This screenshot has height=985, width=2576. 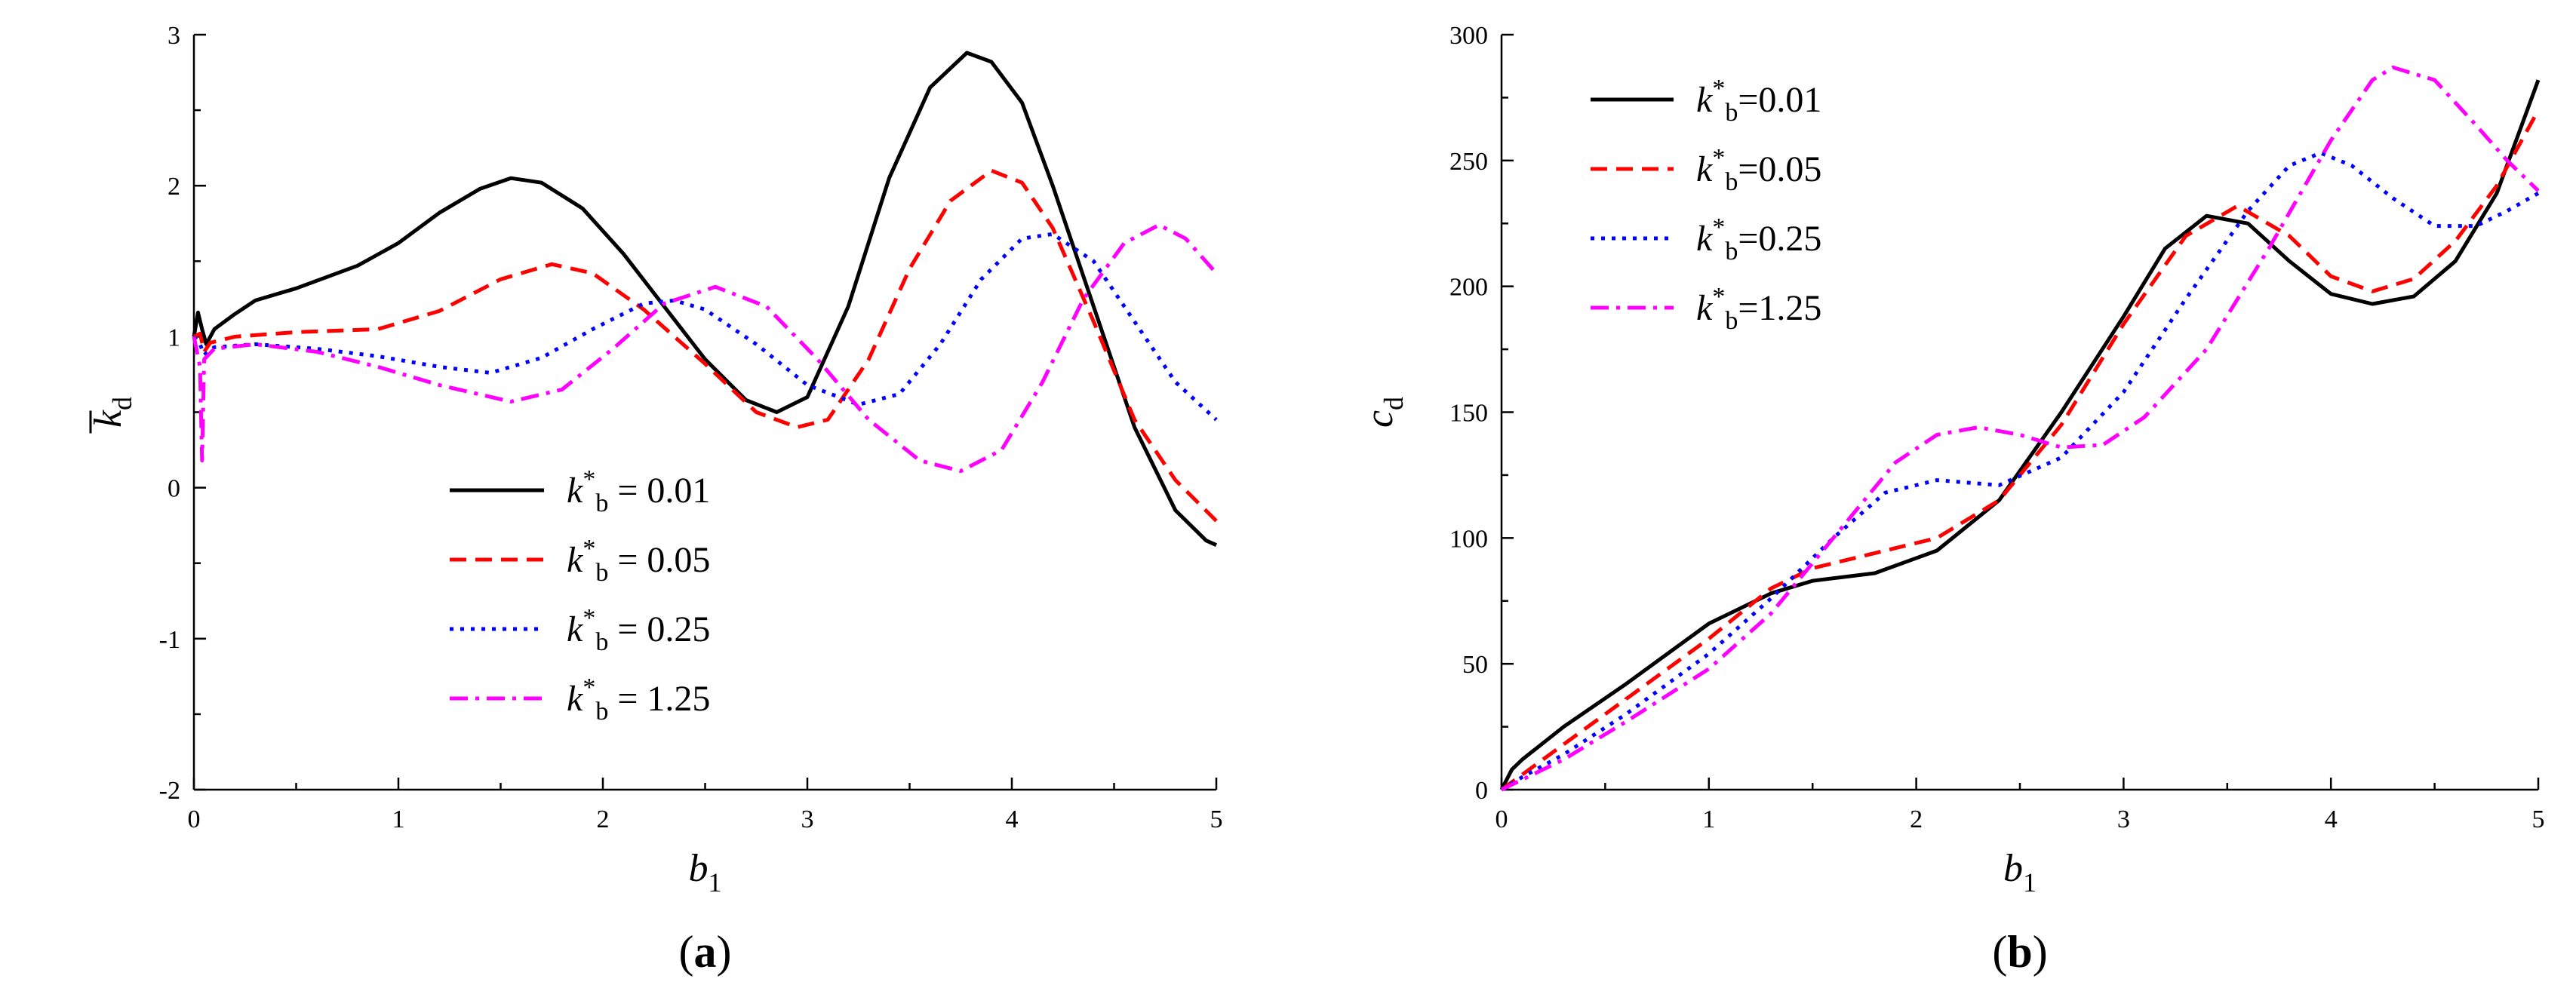 I want to click on y-tick-label: 250, so click(x=1468, y=162).